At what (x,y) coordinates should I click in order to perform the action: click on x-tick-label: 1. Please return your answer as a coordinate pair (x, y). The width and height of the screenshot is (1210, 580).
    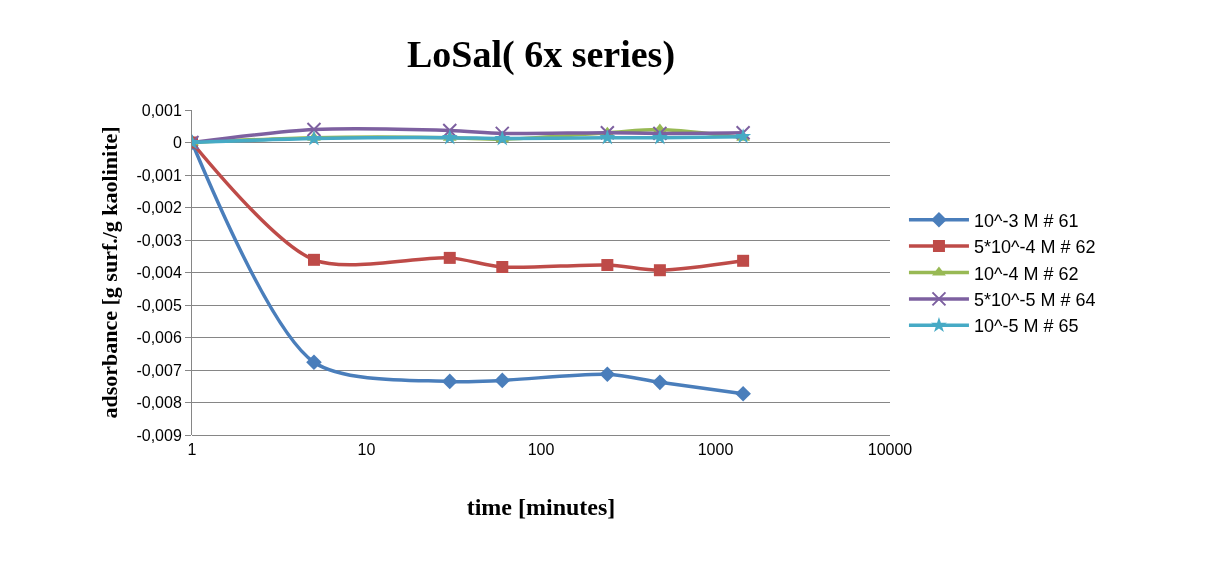
    Looking at the image, I should click on (192, 450).